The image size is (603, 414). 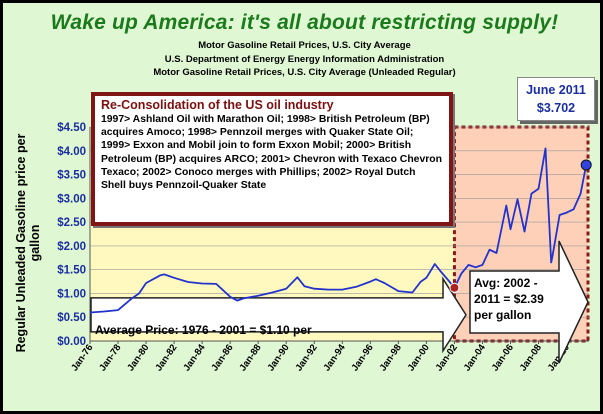 I want to click on average-1976-2001-label: Average Price: 1976 - 2001 = $1.10 per, so click(x=203, y=330).